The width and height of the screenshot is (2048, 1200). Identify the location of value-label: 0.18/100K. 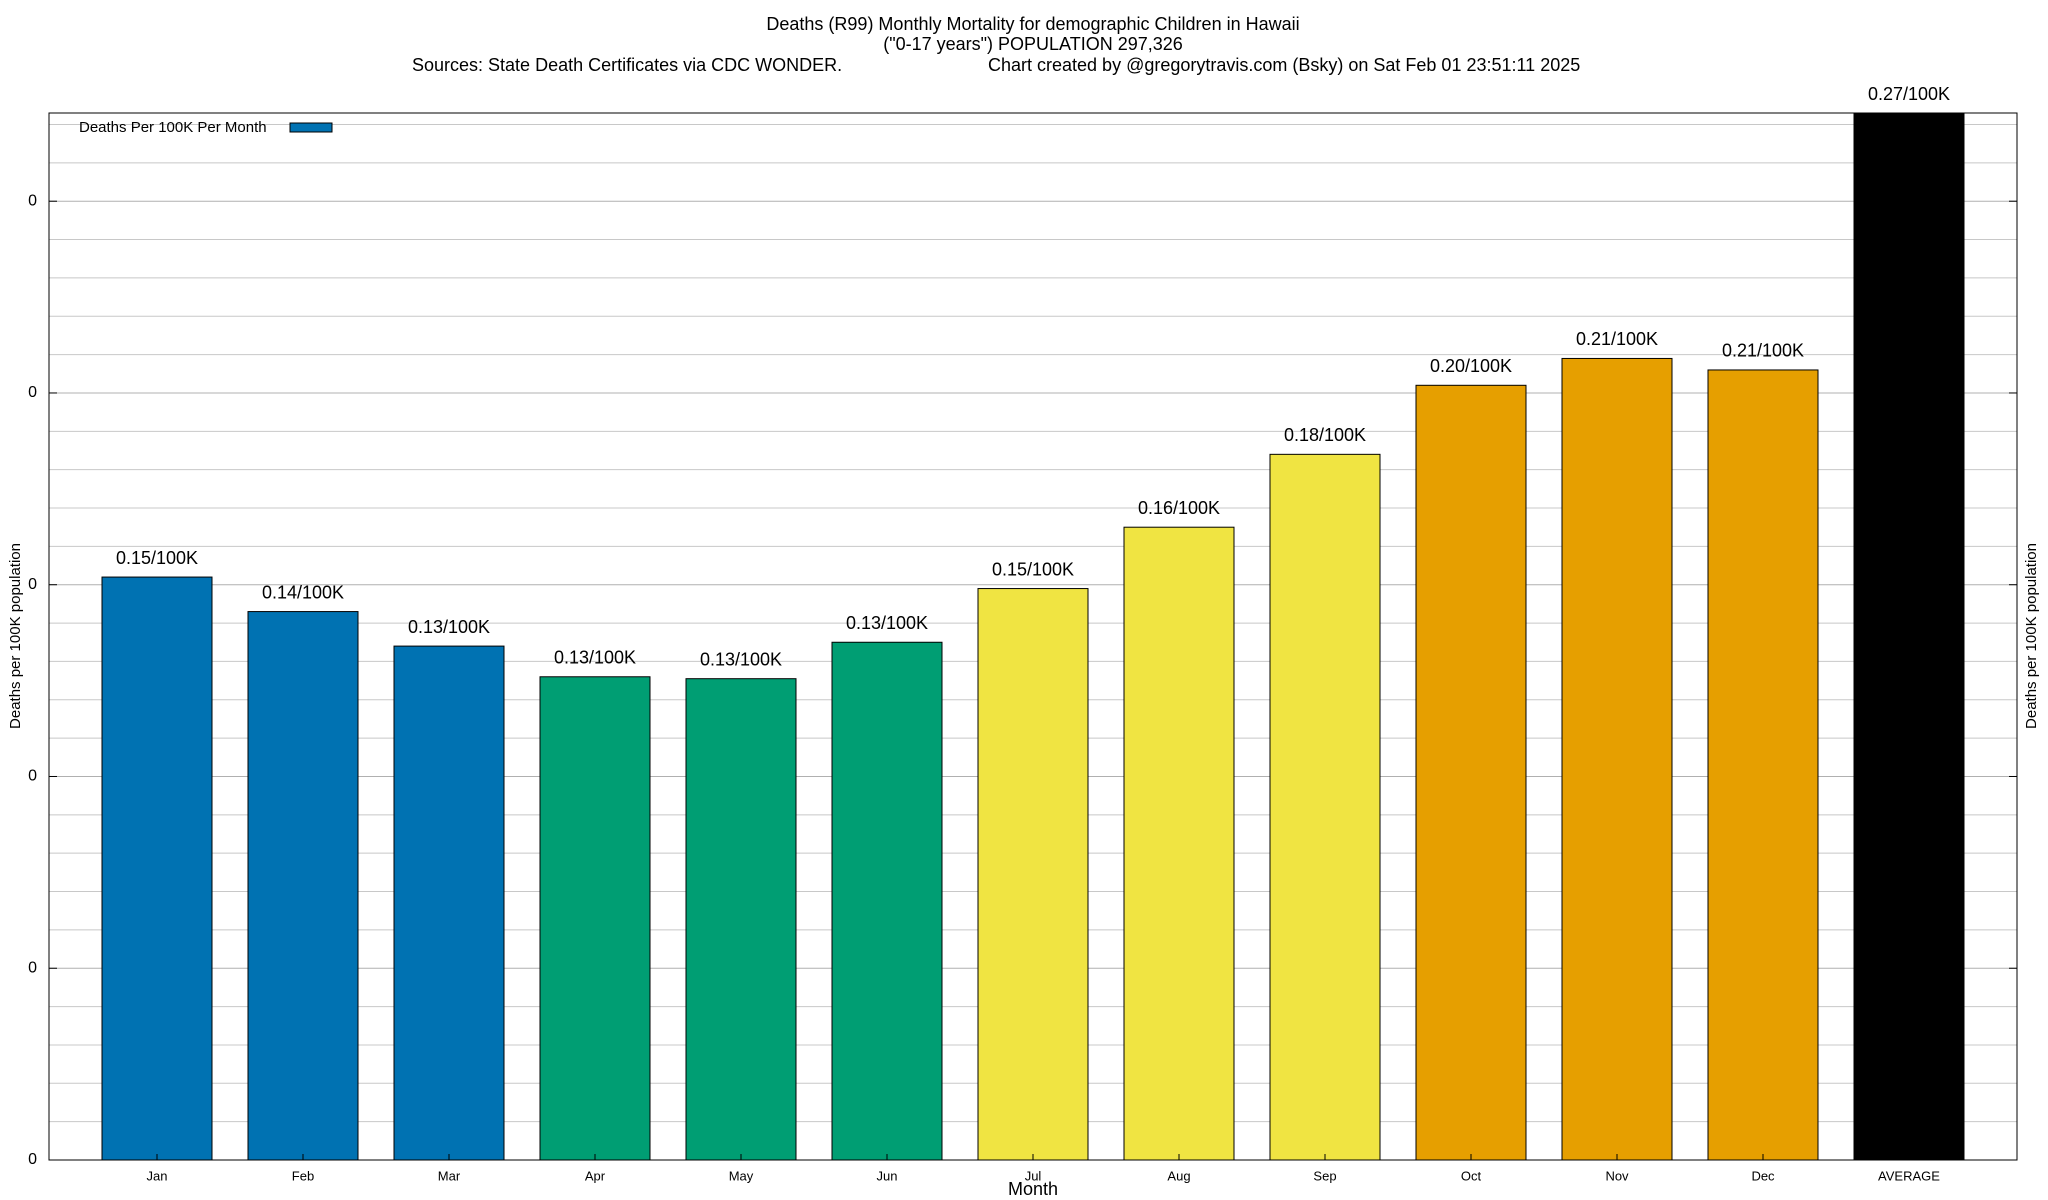
(1325, 435).